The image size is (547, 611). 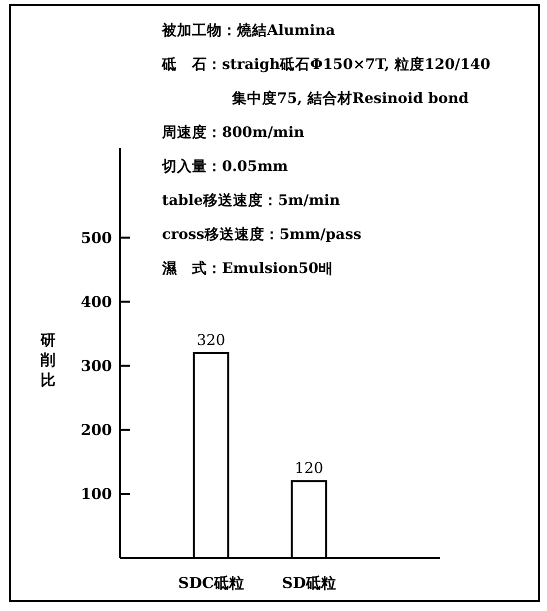 I want to click on annotation: table移送速度：5m/min, so click(x=251, y=200).